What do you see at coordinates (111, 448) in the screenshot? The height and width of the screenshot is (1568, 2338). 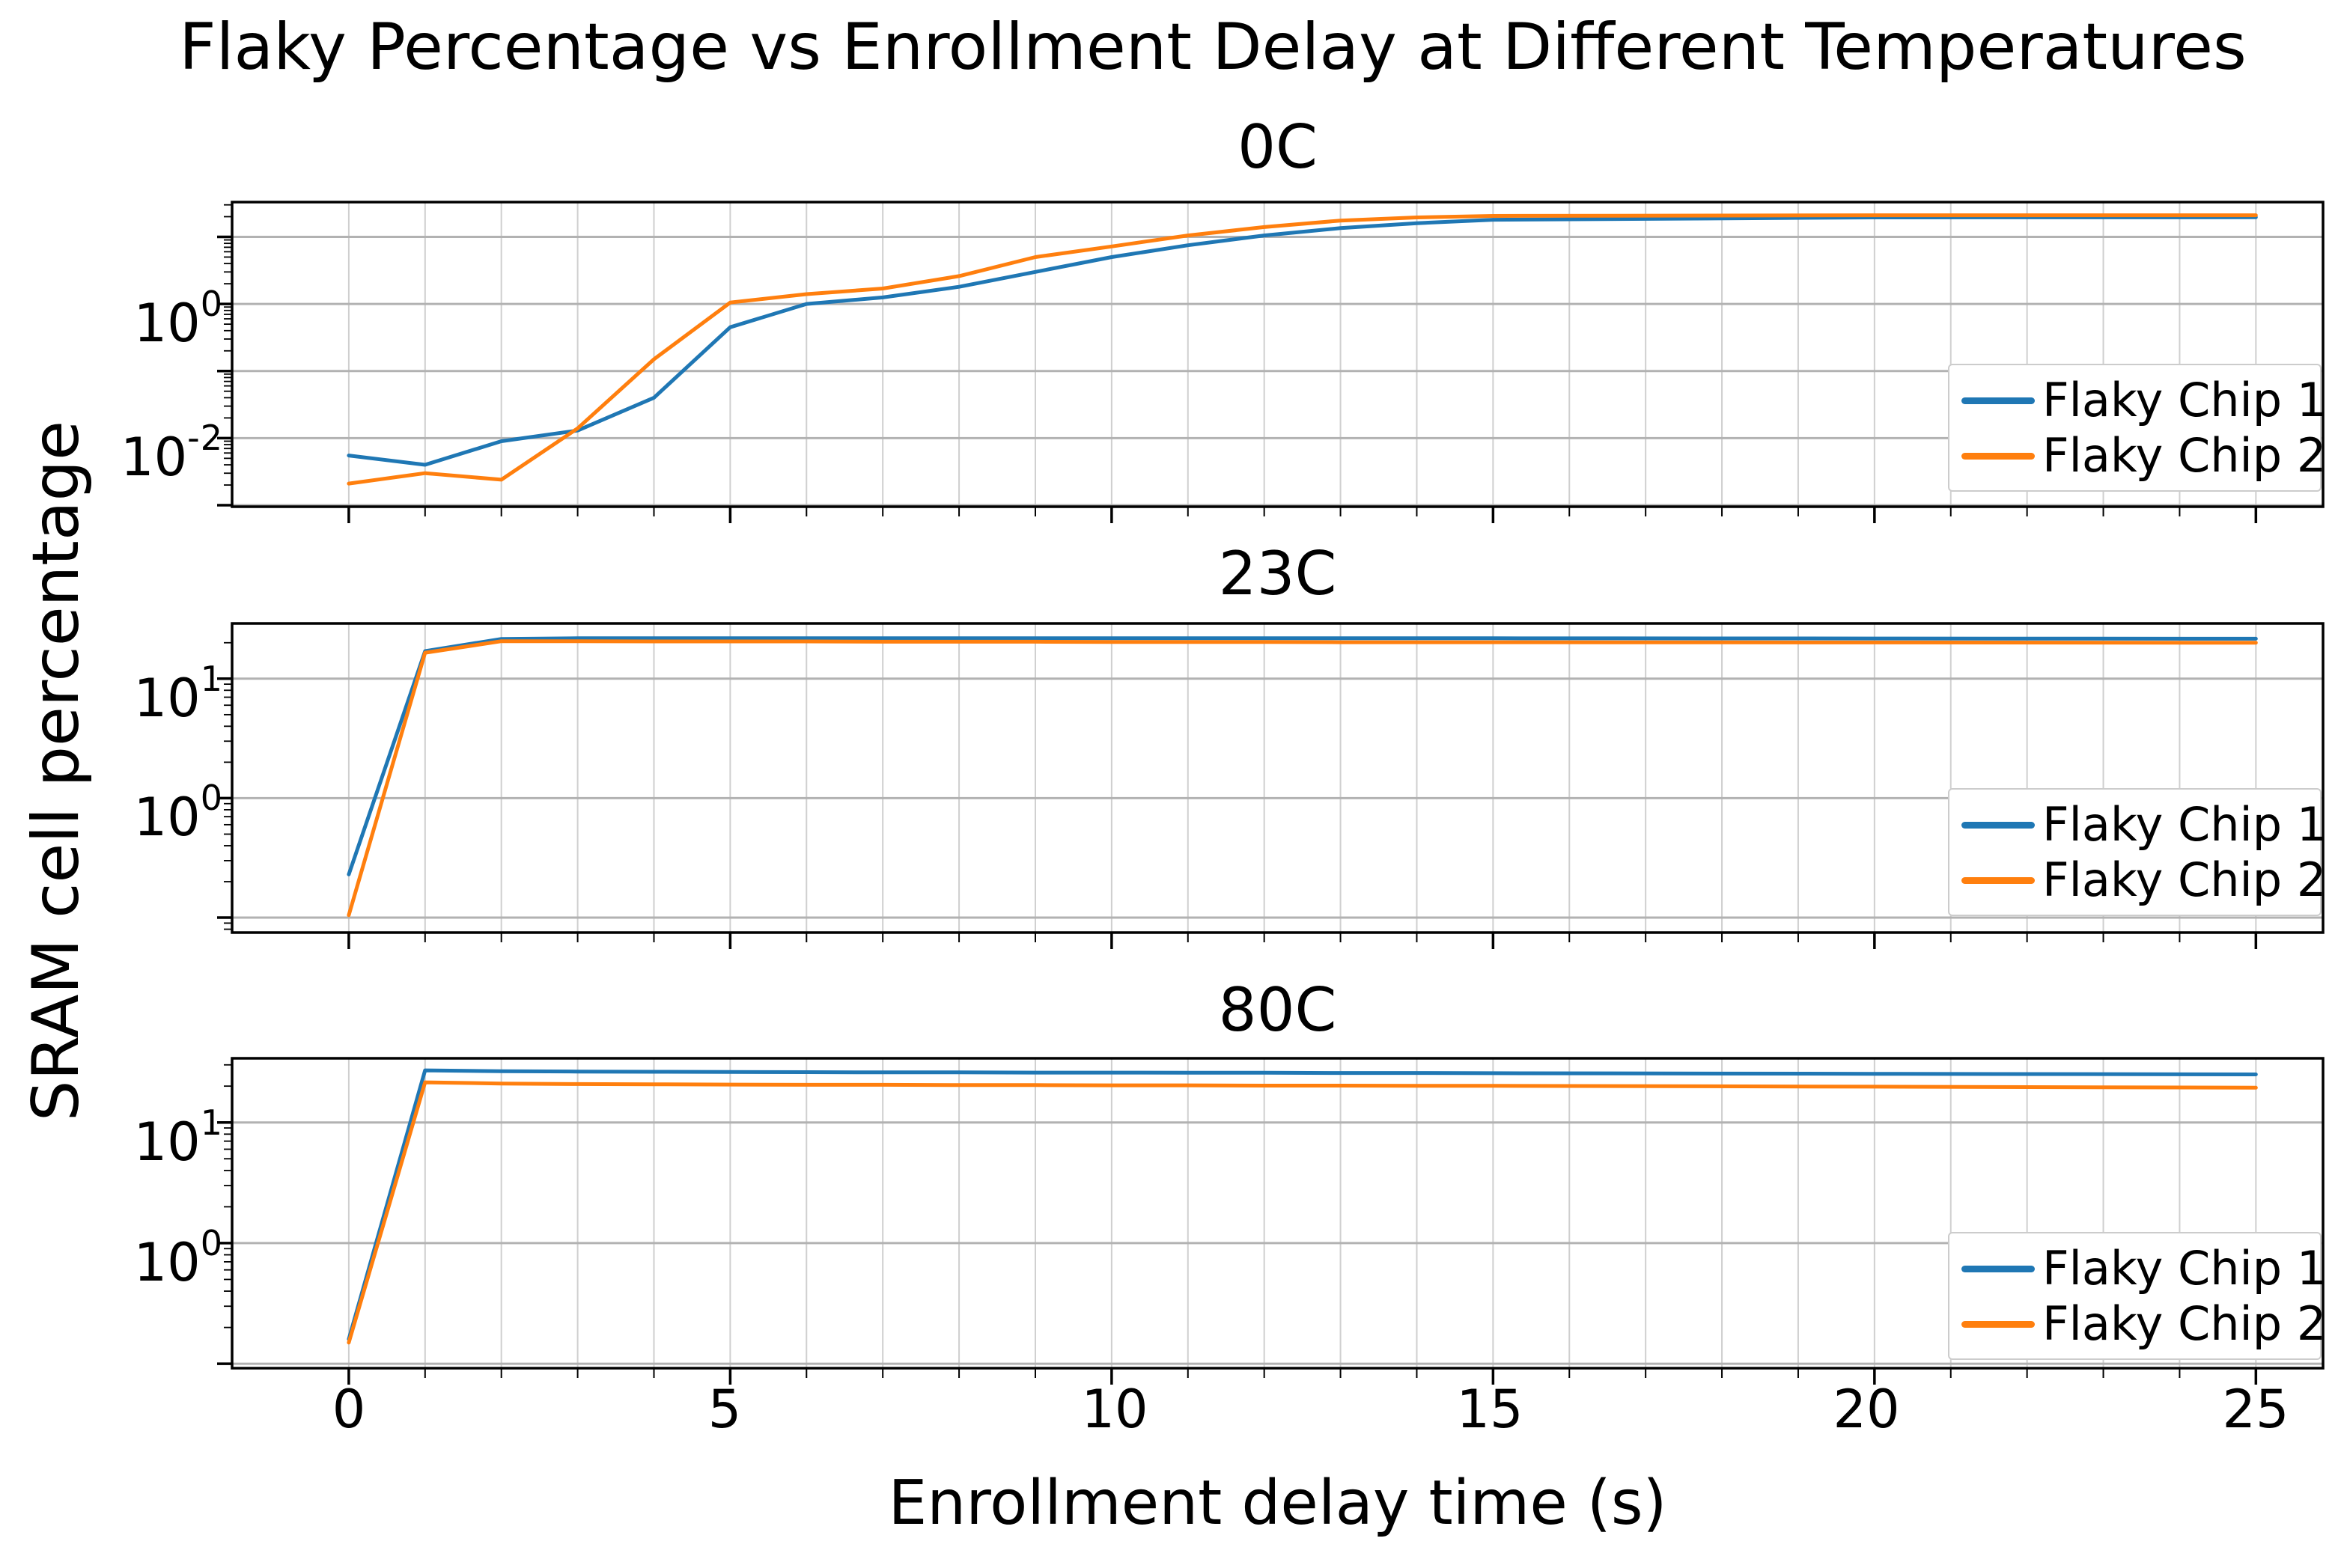 I see `y-tick-label: 10-2` at bounding box center [111, 448].